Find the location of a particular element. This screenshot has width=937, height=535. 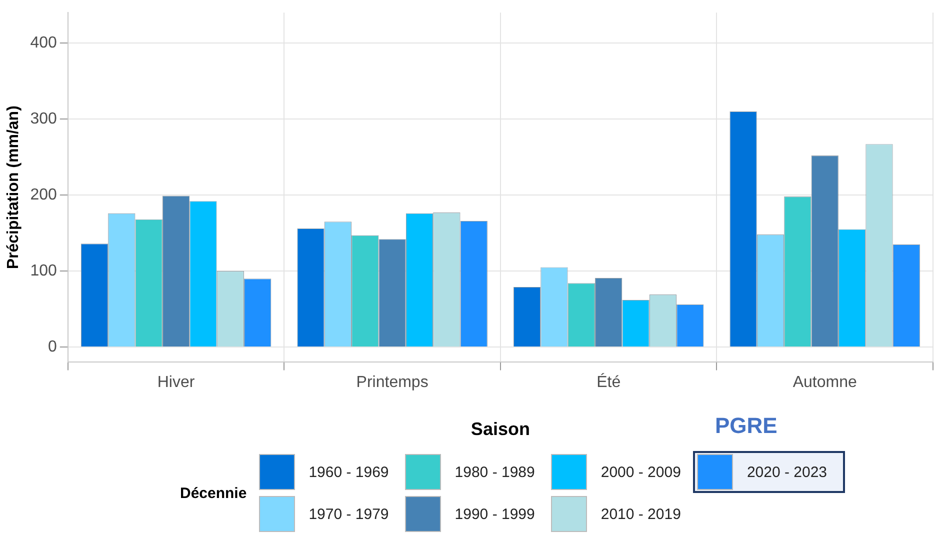

y-axis-title: Précipitation (mm/an) is located at coordinates (13, 188).